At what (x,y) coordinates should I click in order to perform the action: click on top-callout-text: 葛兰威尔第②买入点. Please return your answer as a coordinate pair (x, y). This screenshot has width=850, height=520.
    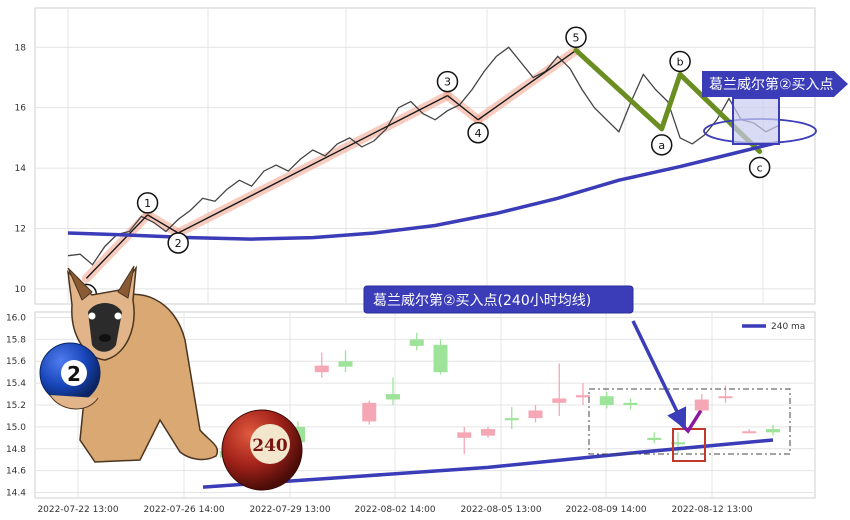
    Looking at the image, I should click on (771, 84).